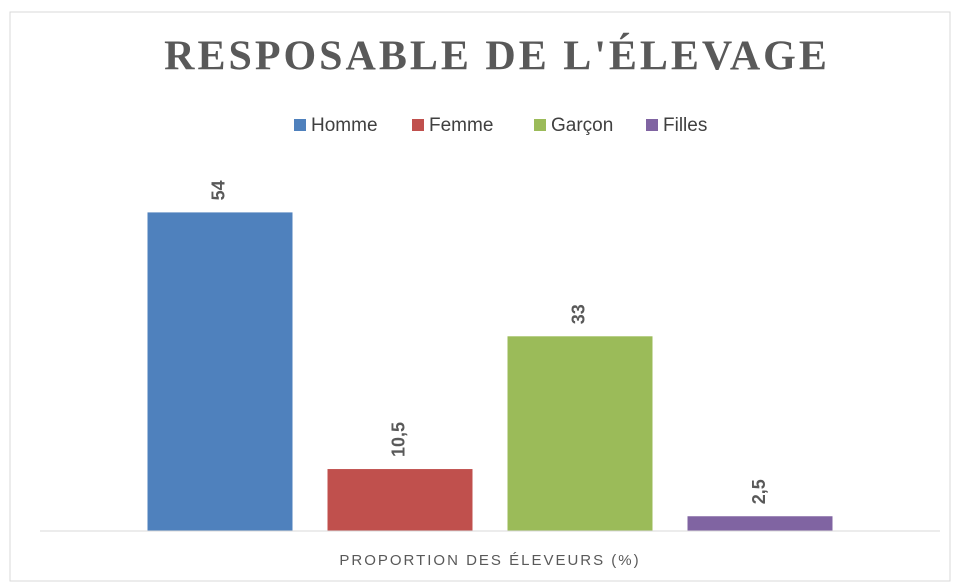 The image size is (957, 583). Describe the element at coordinates (489, 560) in the screenshot. I see `x-axis-category: PROPORTION DES ÉLEVEURS (%)` at that location.